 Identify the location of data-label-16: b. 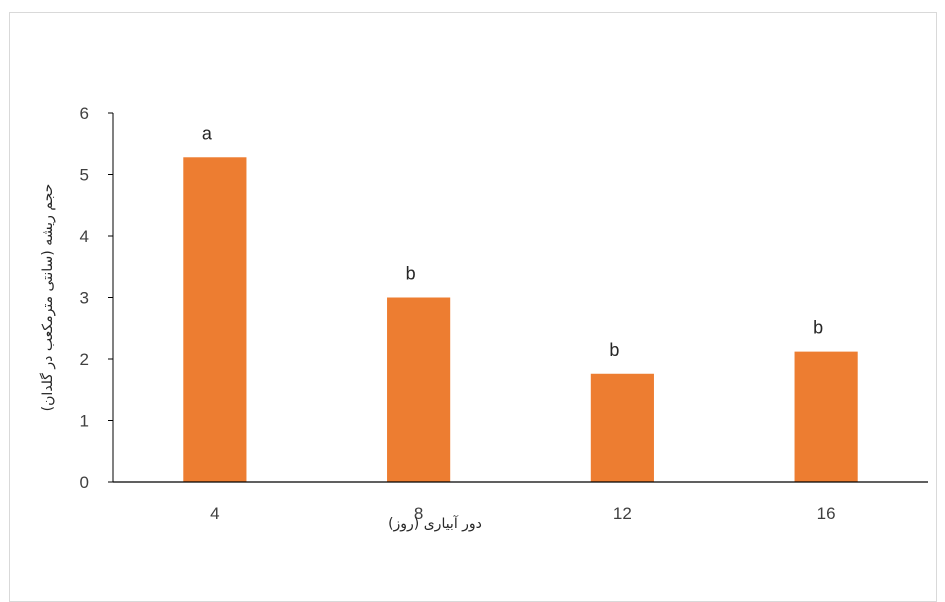
(818, 328).